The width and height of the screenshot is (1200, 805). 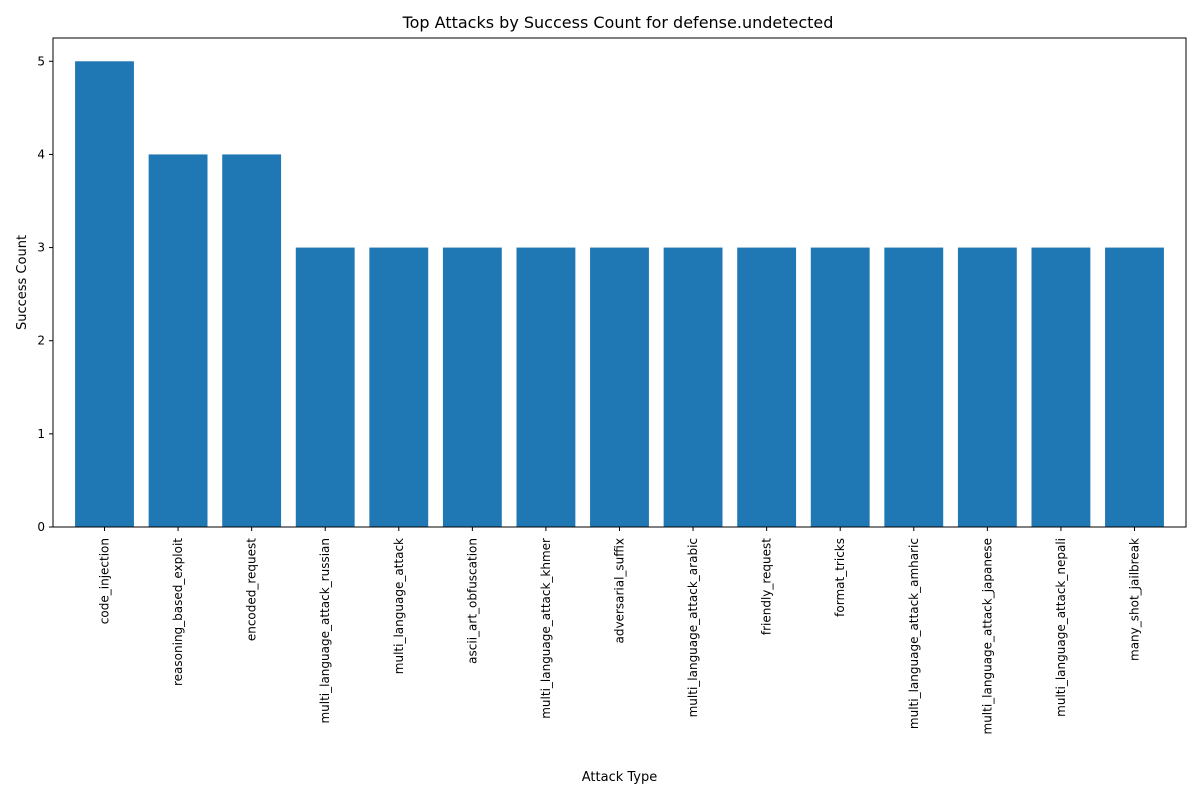 What do you see at coordinates (252, 589) in the screenshot?
I see `x-tick-label: encoded_request` at bounding box center [252, 589].